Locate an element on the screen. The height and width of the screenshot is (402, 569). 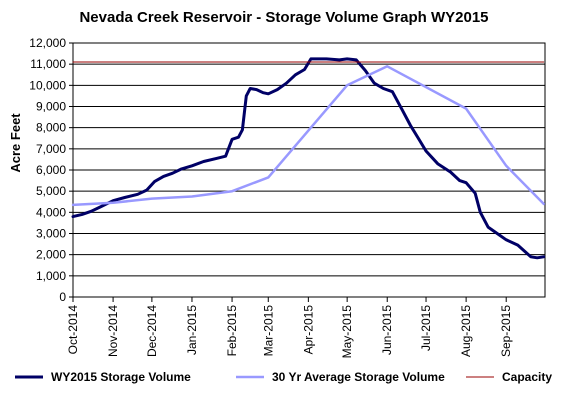
x-tick-label: Apr-2015 is located at coordinates (308, 330).